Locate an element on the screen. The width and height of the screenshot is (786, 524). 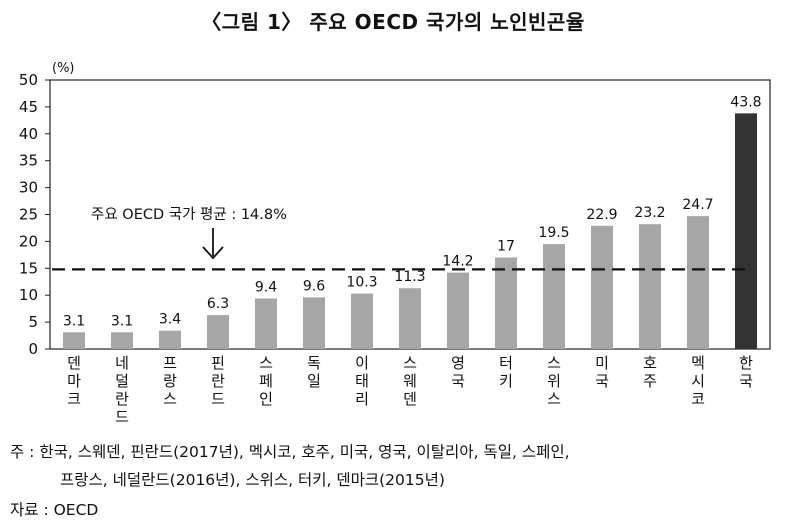
y-tick-label: 50 is located at coordinates (28, 80).